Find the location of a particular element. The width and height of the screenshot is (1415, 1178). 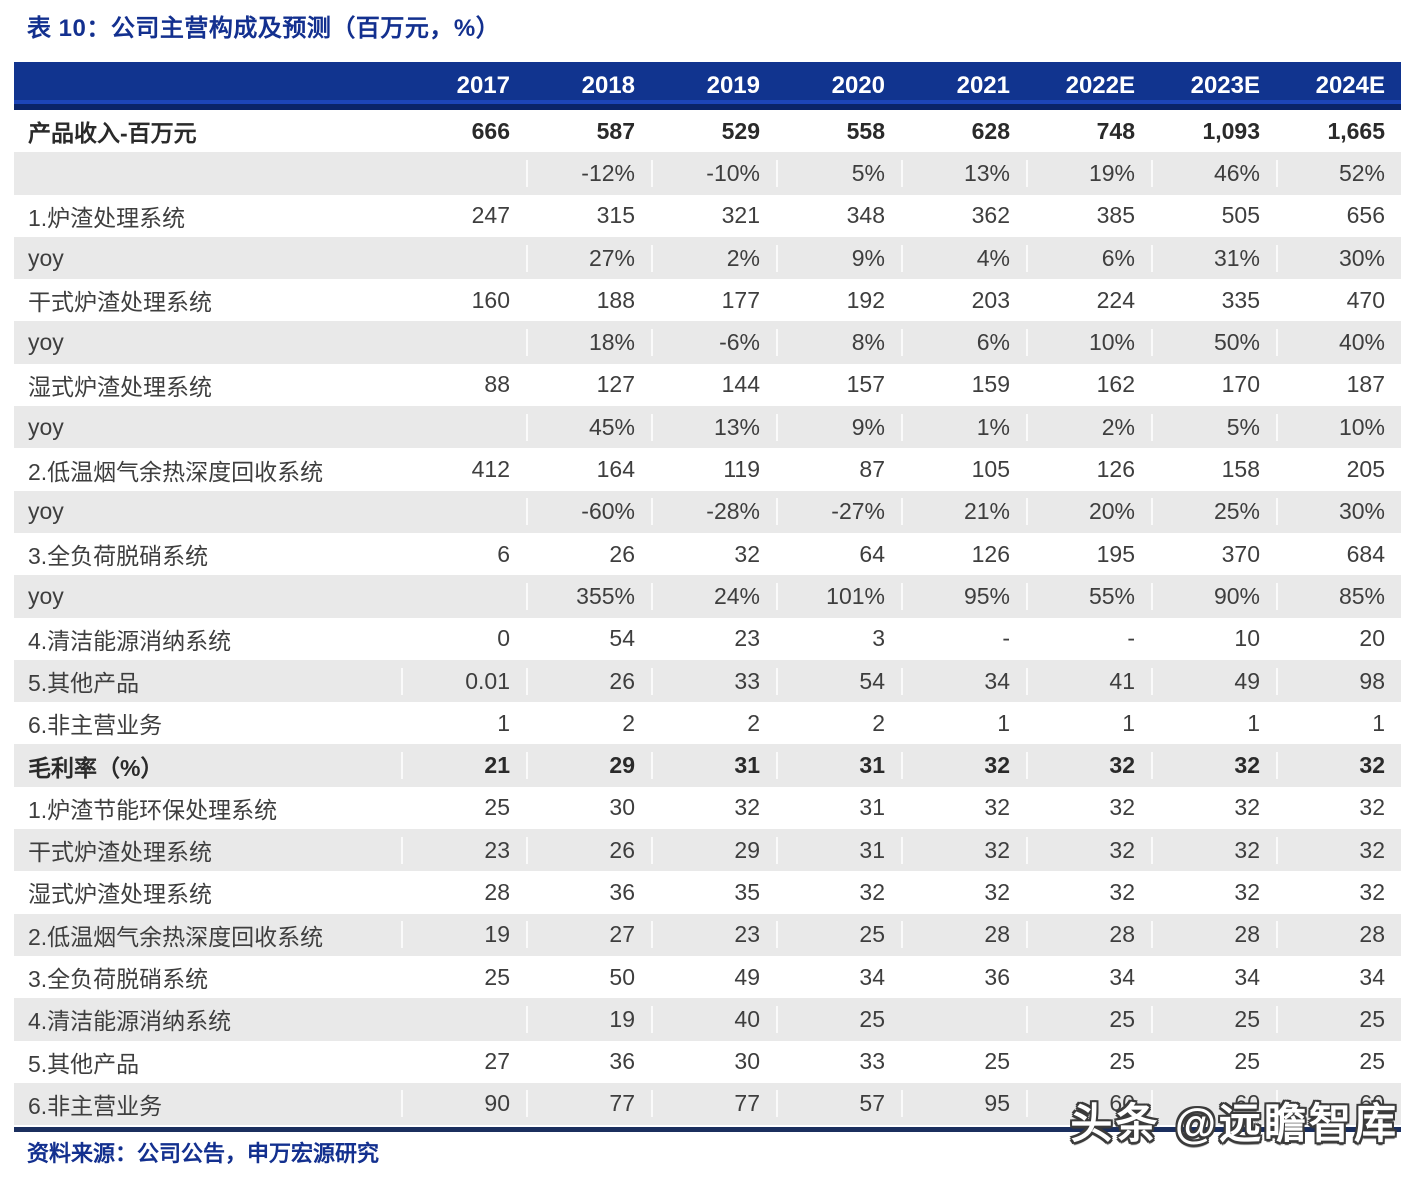

cell-value: 126 is located at coordinates (1115, 469).